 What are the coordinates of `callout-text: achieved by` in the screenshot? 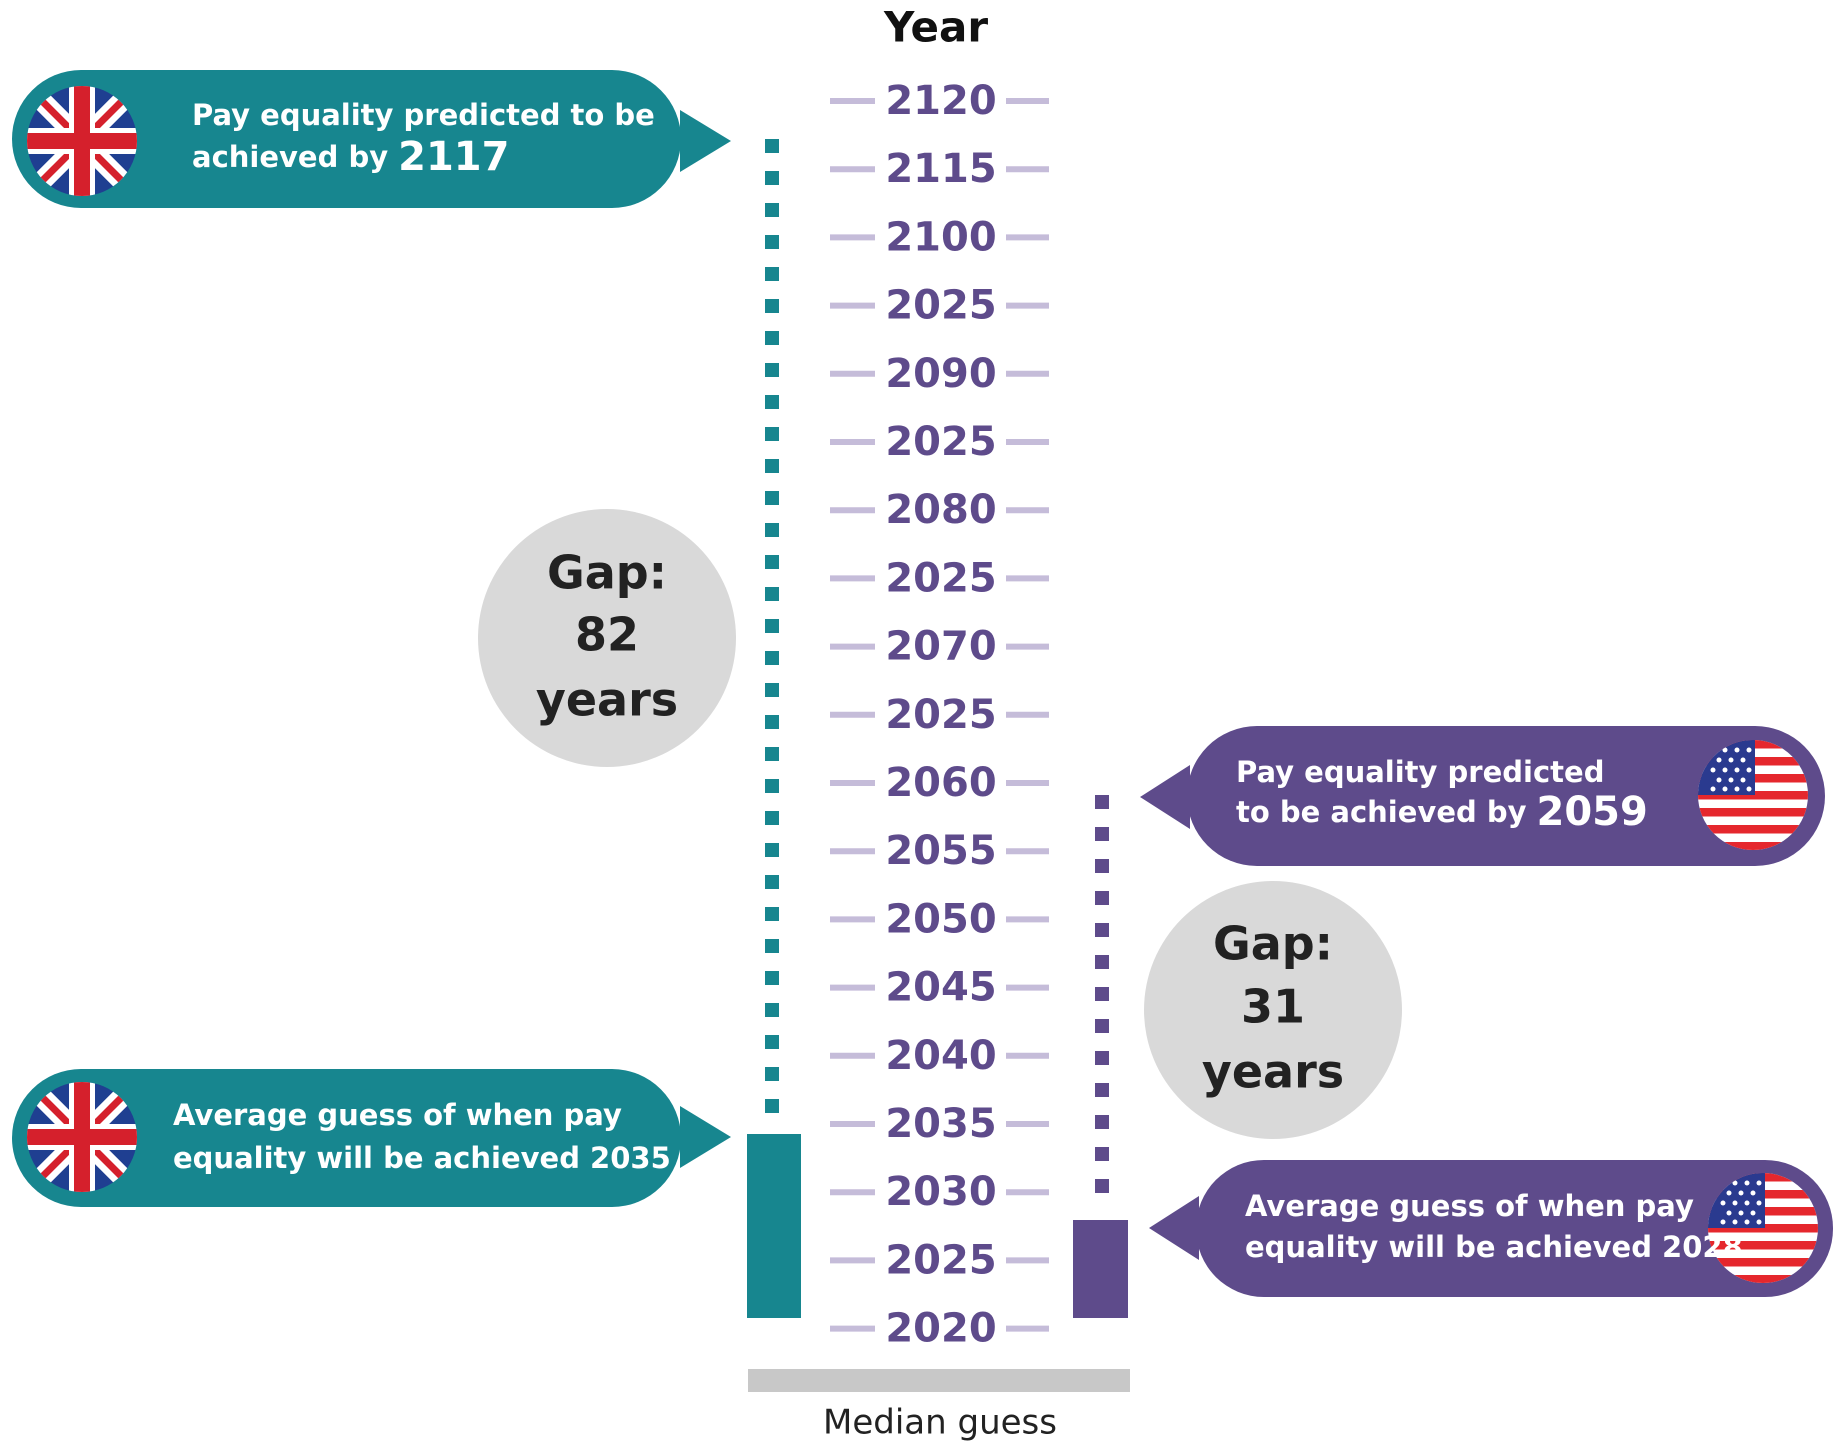 It's located at (290, 157).